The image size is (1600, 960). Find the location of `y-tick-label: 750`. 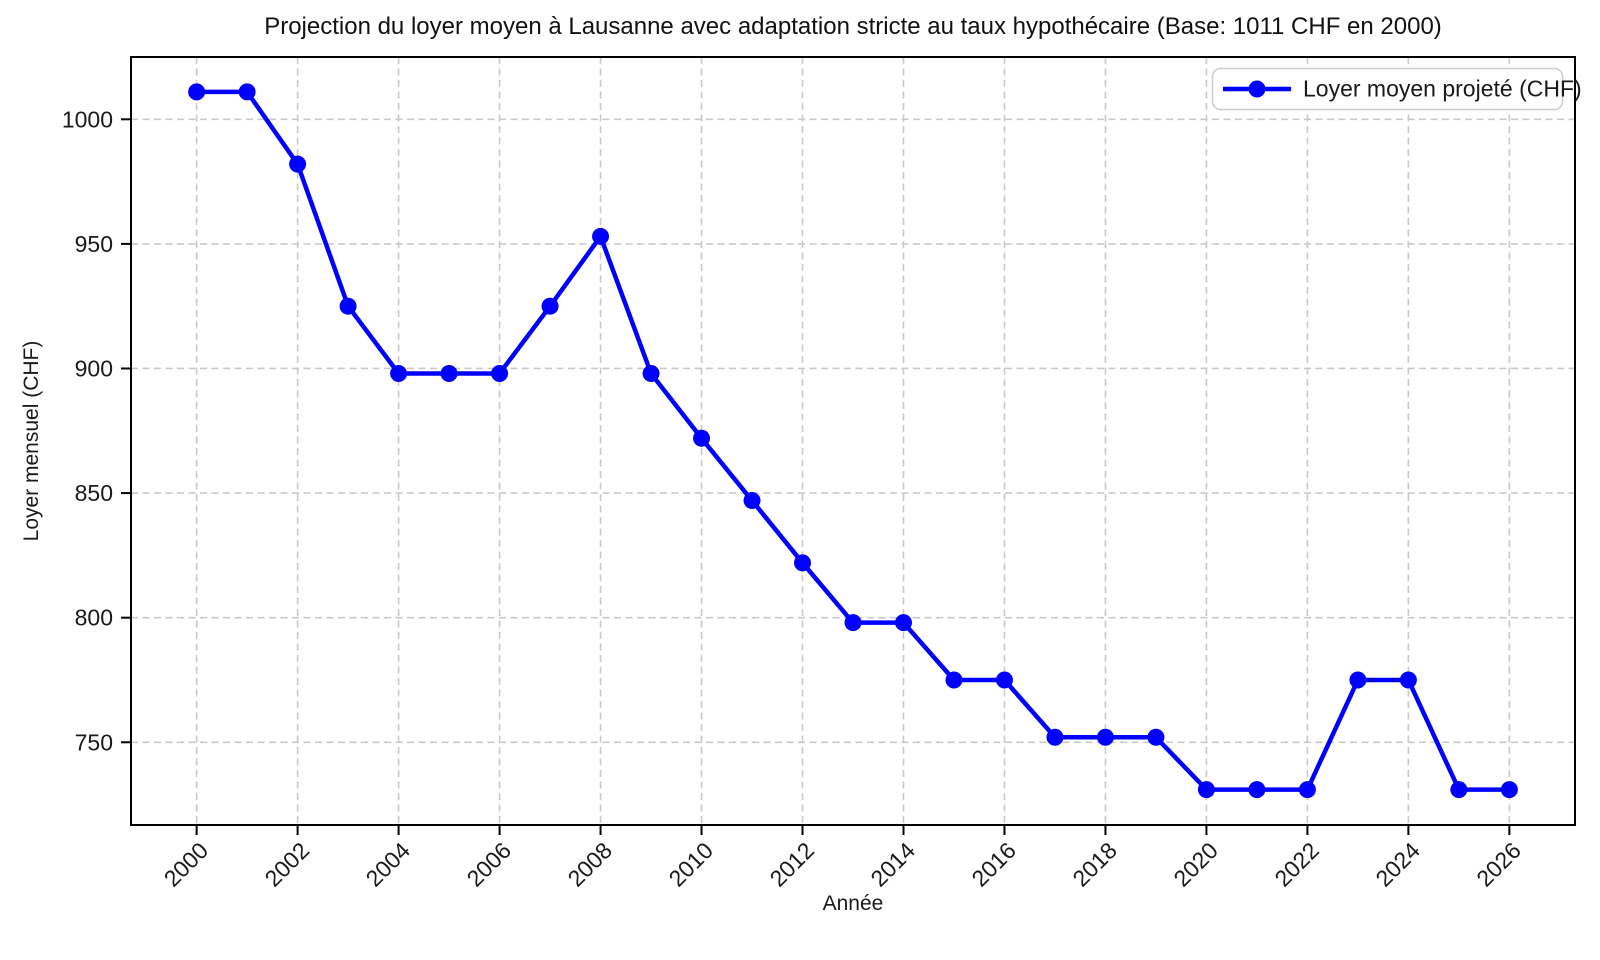

y-tick-label: 750 is located at coordinates (94, 742).